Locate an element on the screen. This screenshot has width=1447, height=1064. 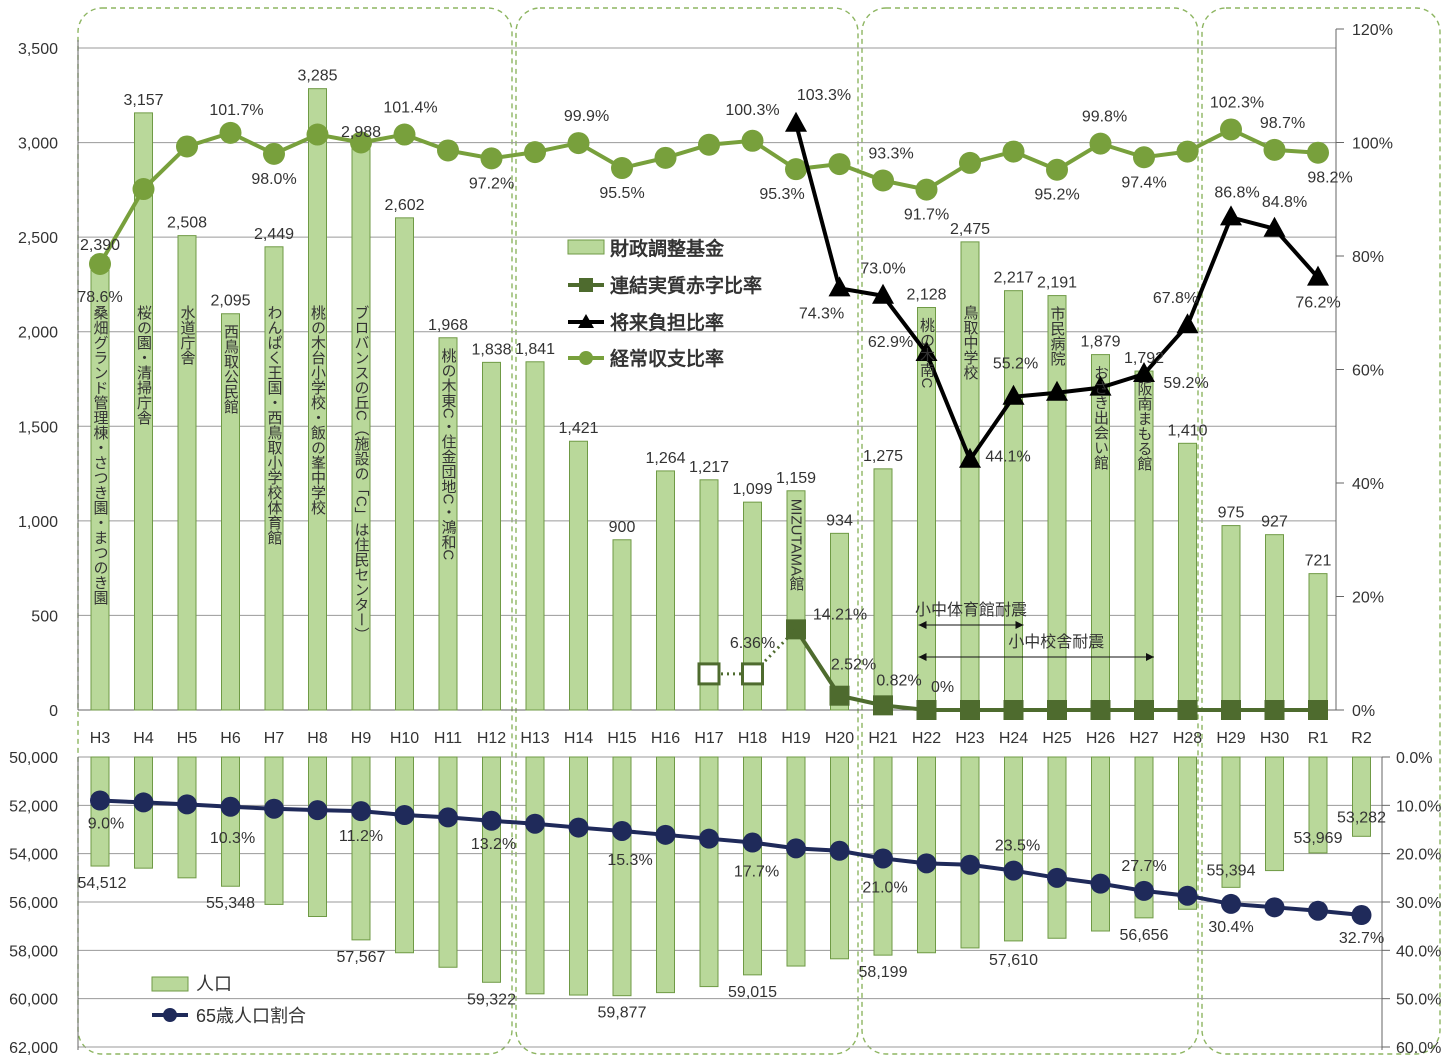
fund-value-label: 927 is located at coordinates (1274, 522).